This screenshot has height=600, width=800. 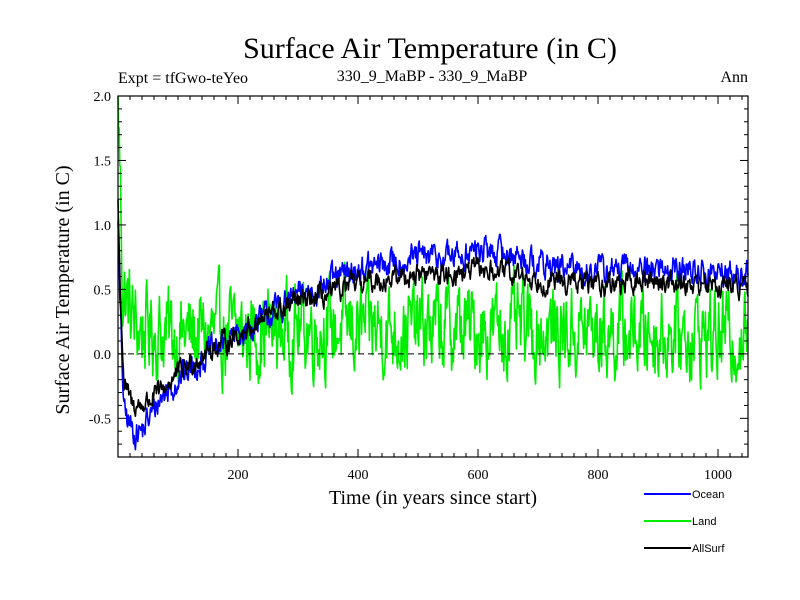 What do you see at coordinates (478, 475) in the screenshot?
I see `x-tick-label: 600` at bounding box center [478, 475].